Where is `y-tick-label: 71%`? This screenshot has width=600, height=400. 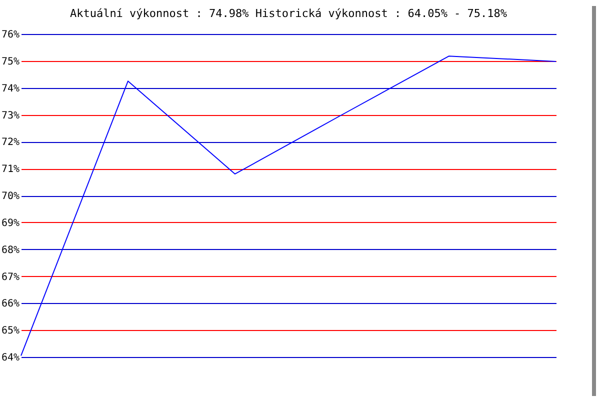
y-tick-label: 71% is located at coordinates (10, 170).